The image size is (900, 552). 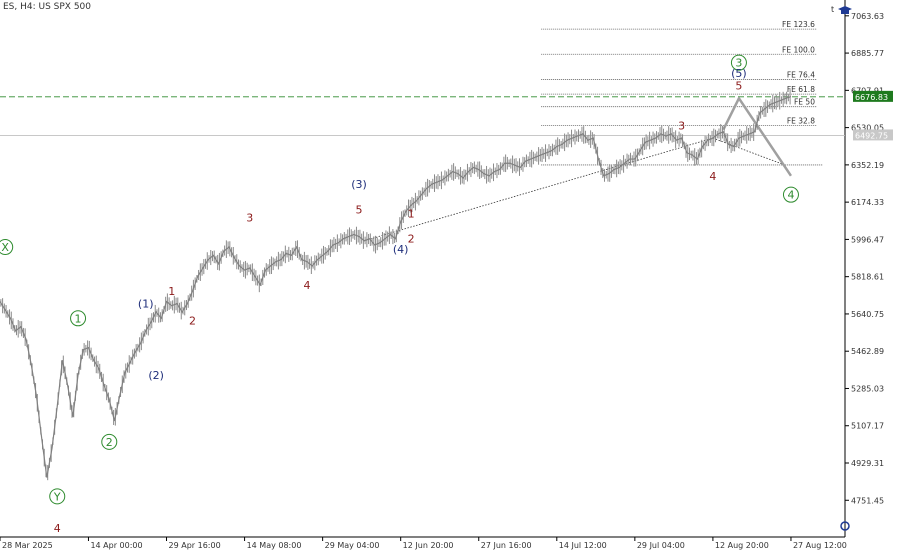 I want to click on y-tick-label: 5107.17, so click(x=867, y=426).